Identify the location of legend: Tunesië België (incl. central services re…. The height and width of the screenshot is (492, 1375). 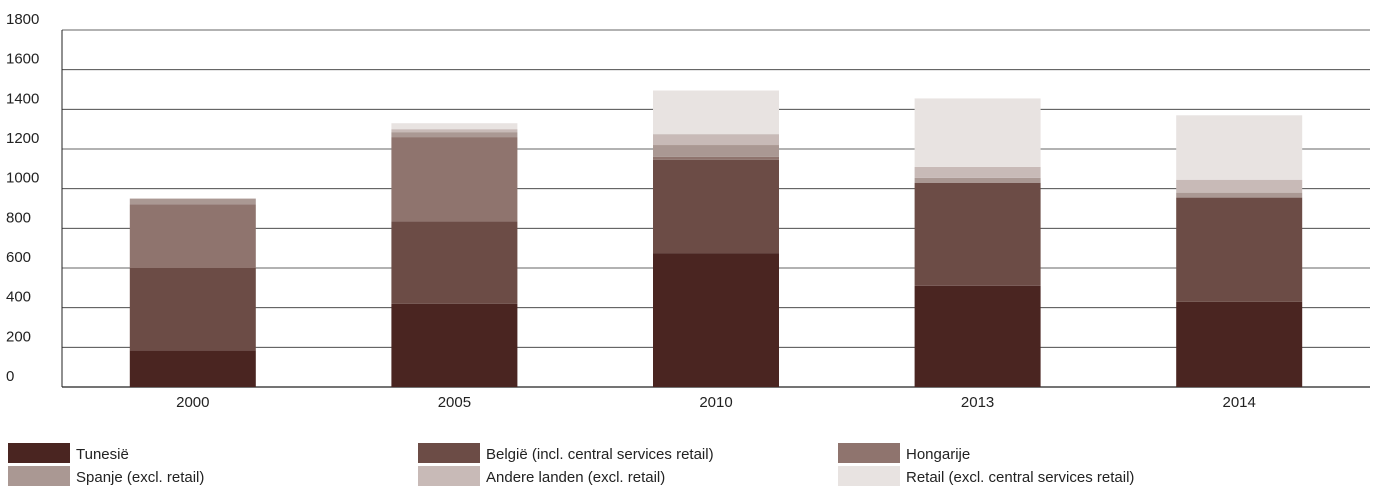
(571, 464).